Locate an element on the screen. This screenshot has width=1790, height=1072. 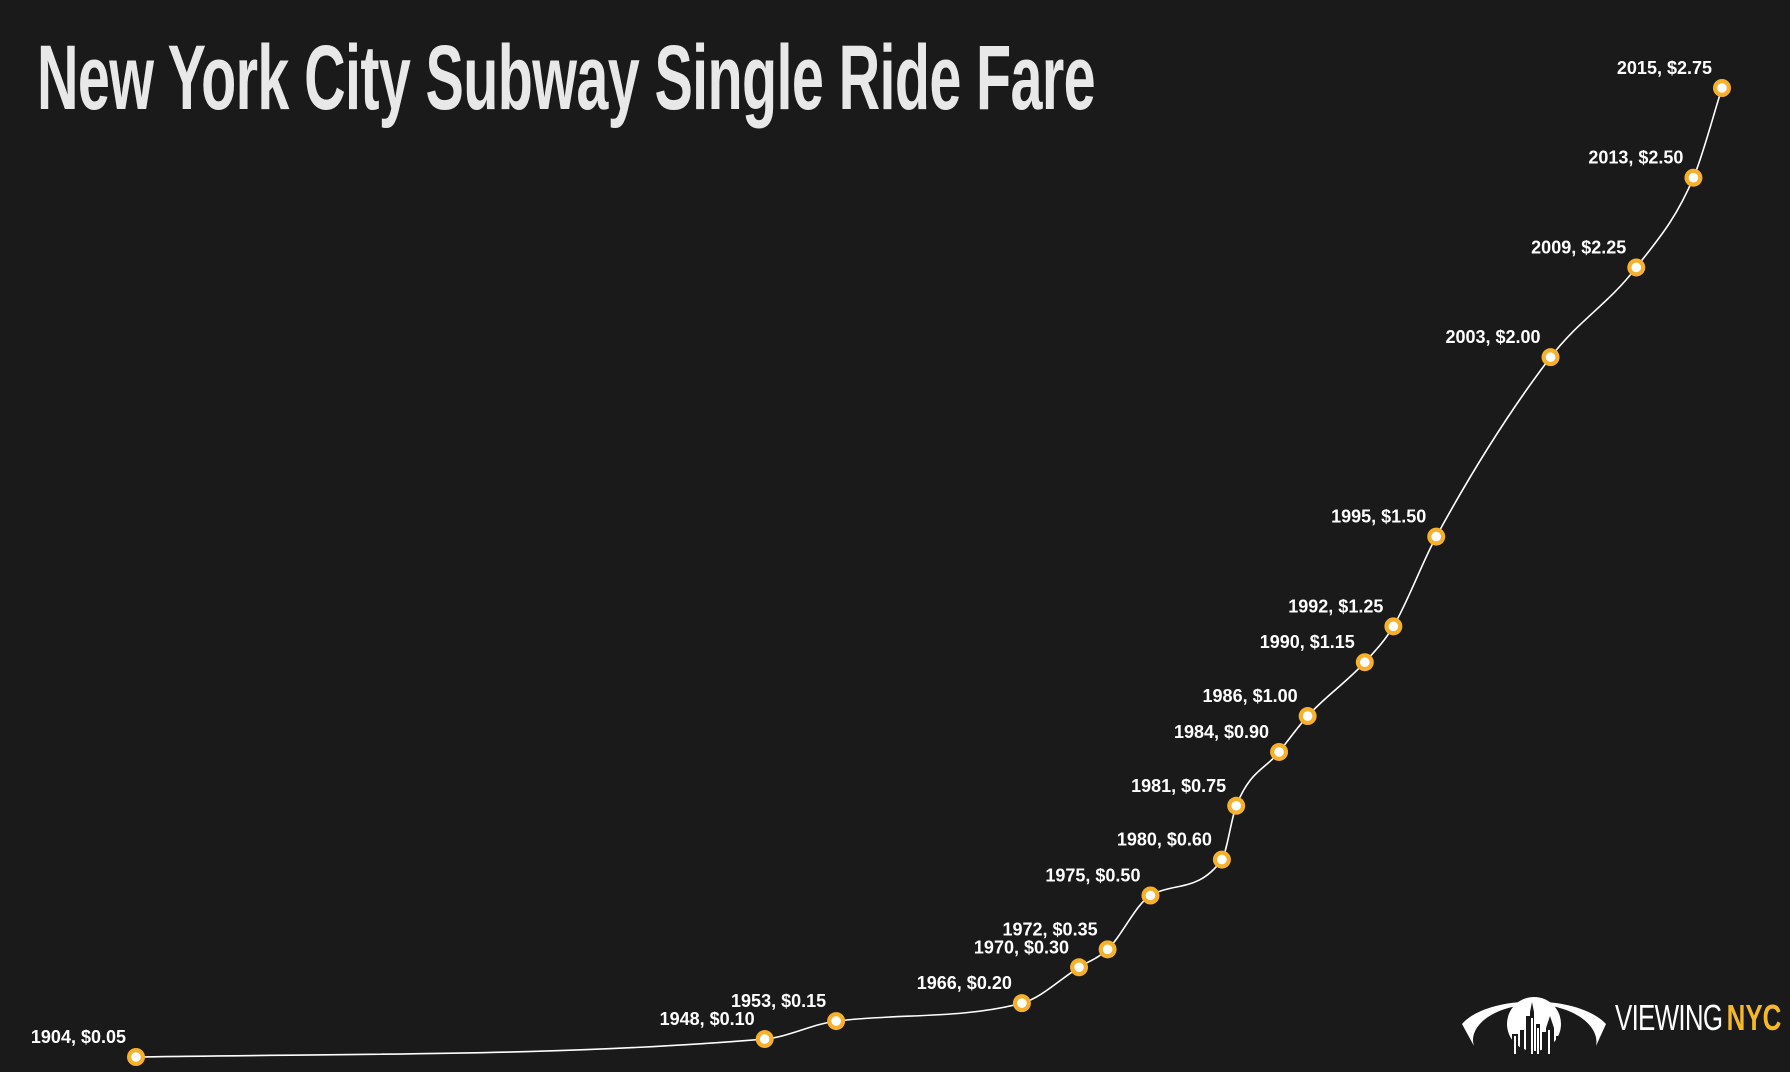
data-point-label: 1904, $0.05 is located at coordinates (78, 1037).